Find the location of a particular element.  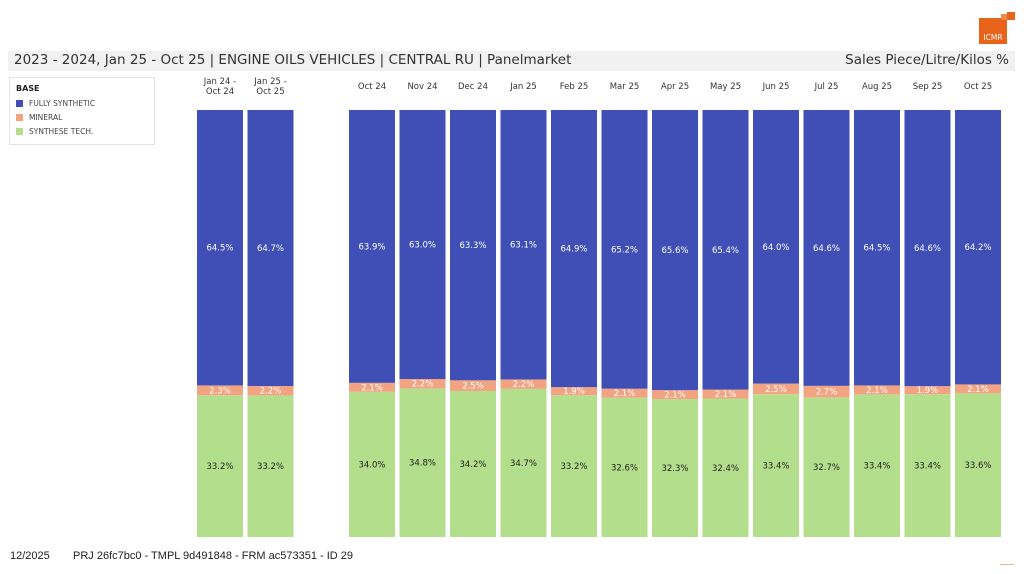

legend-title: BASE is located at coordinates (28, 88).